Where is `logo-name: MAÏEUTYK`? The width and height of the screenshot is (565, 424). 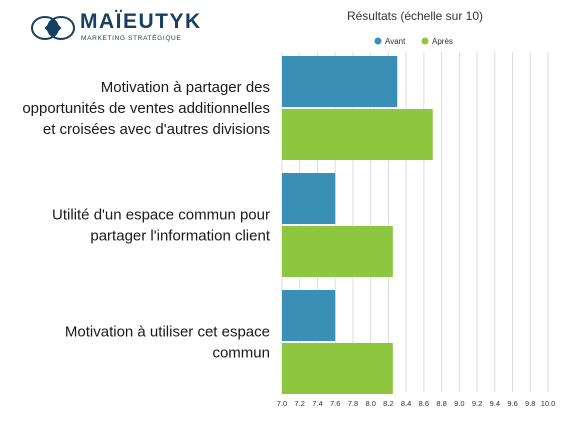 logo-name: MAÏEUTYK is located at coordinates (141, 21).